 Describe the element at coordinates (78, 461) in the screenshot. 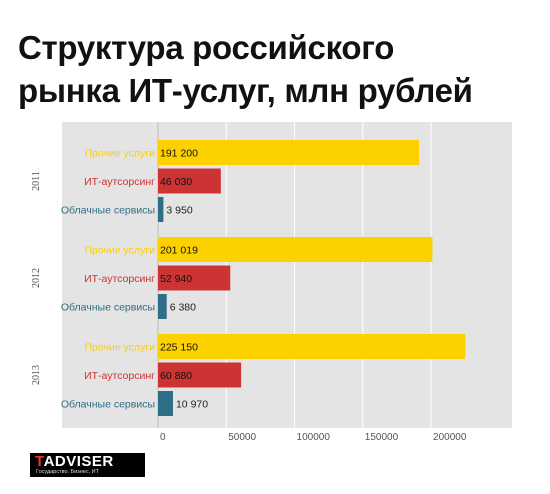

I see `logo-mark-rest: ADVISER` at that location.